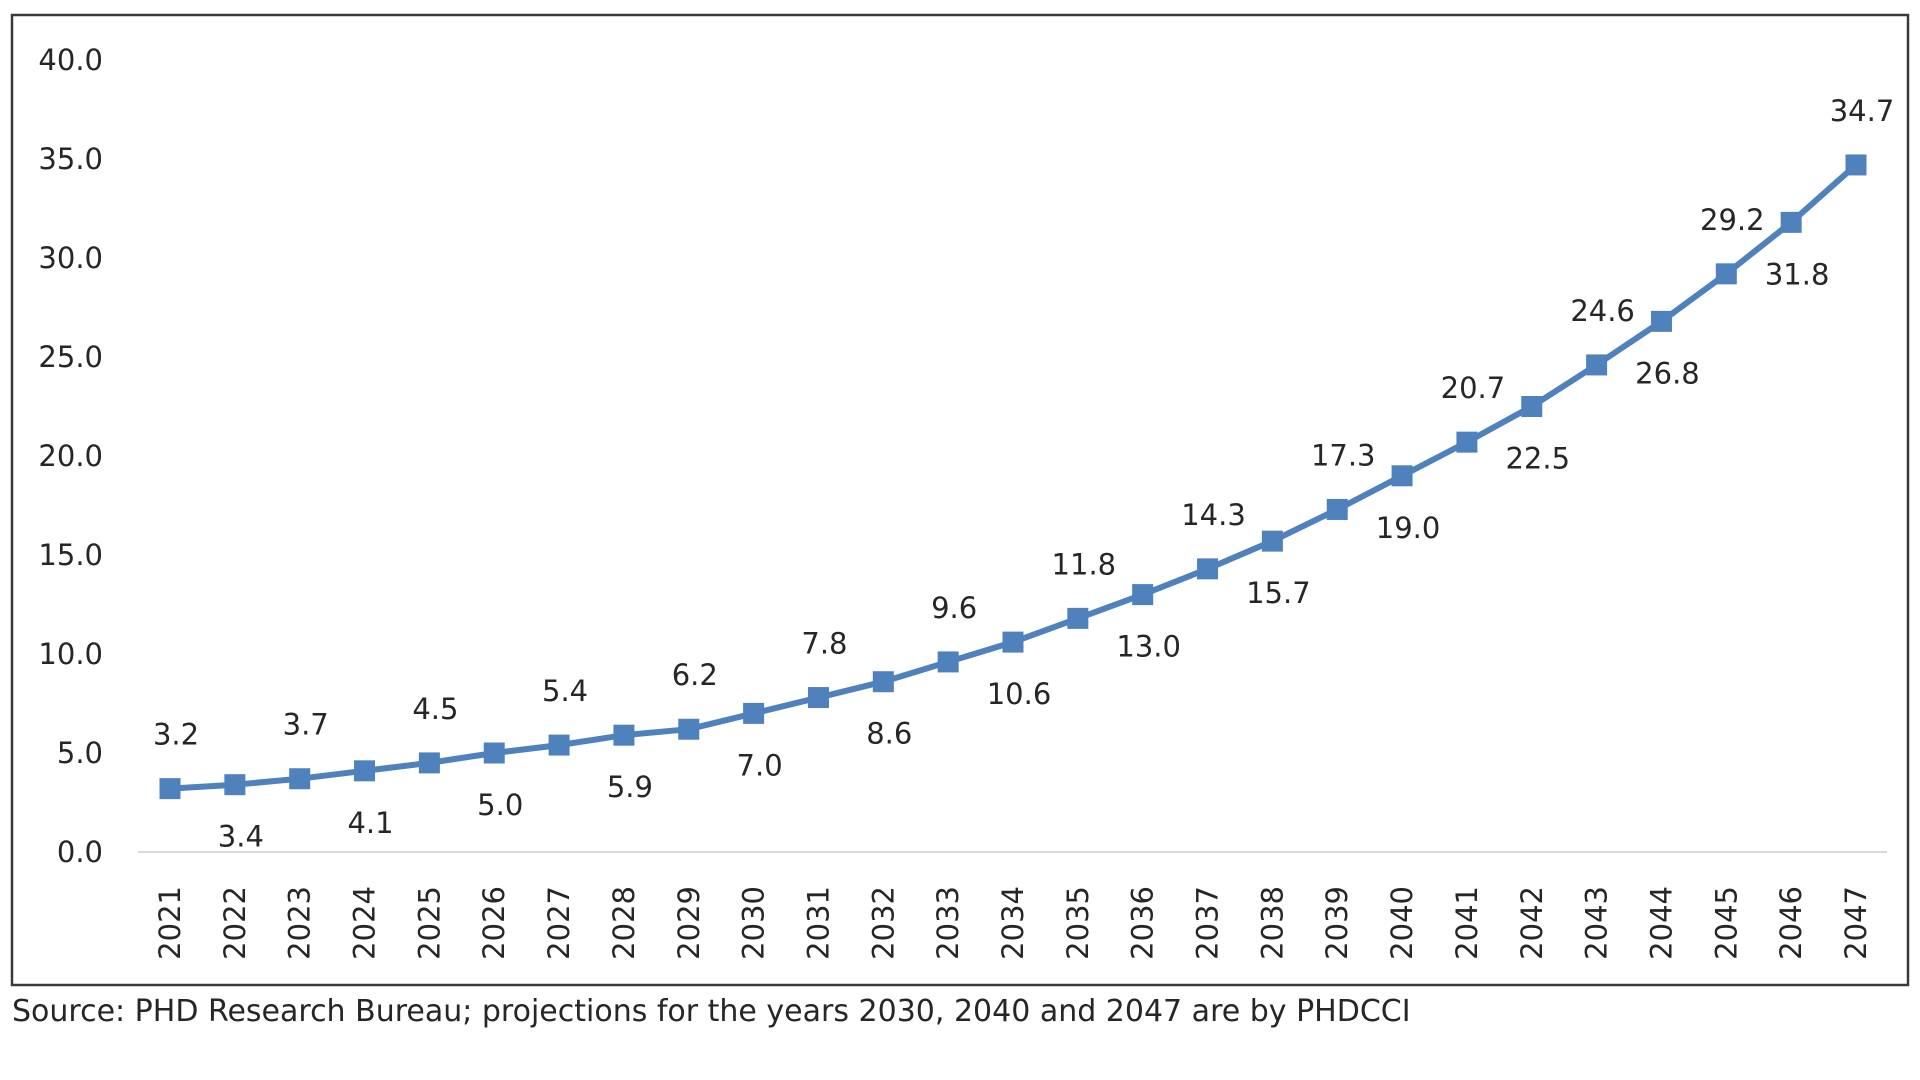 Image resolution: width=1920 pixels, height=1080 pixels. What do you see at coordinates (235, 923) in the screenshot?
I see `x-tick-label: 2022` at bounding box center [235, 923].